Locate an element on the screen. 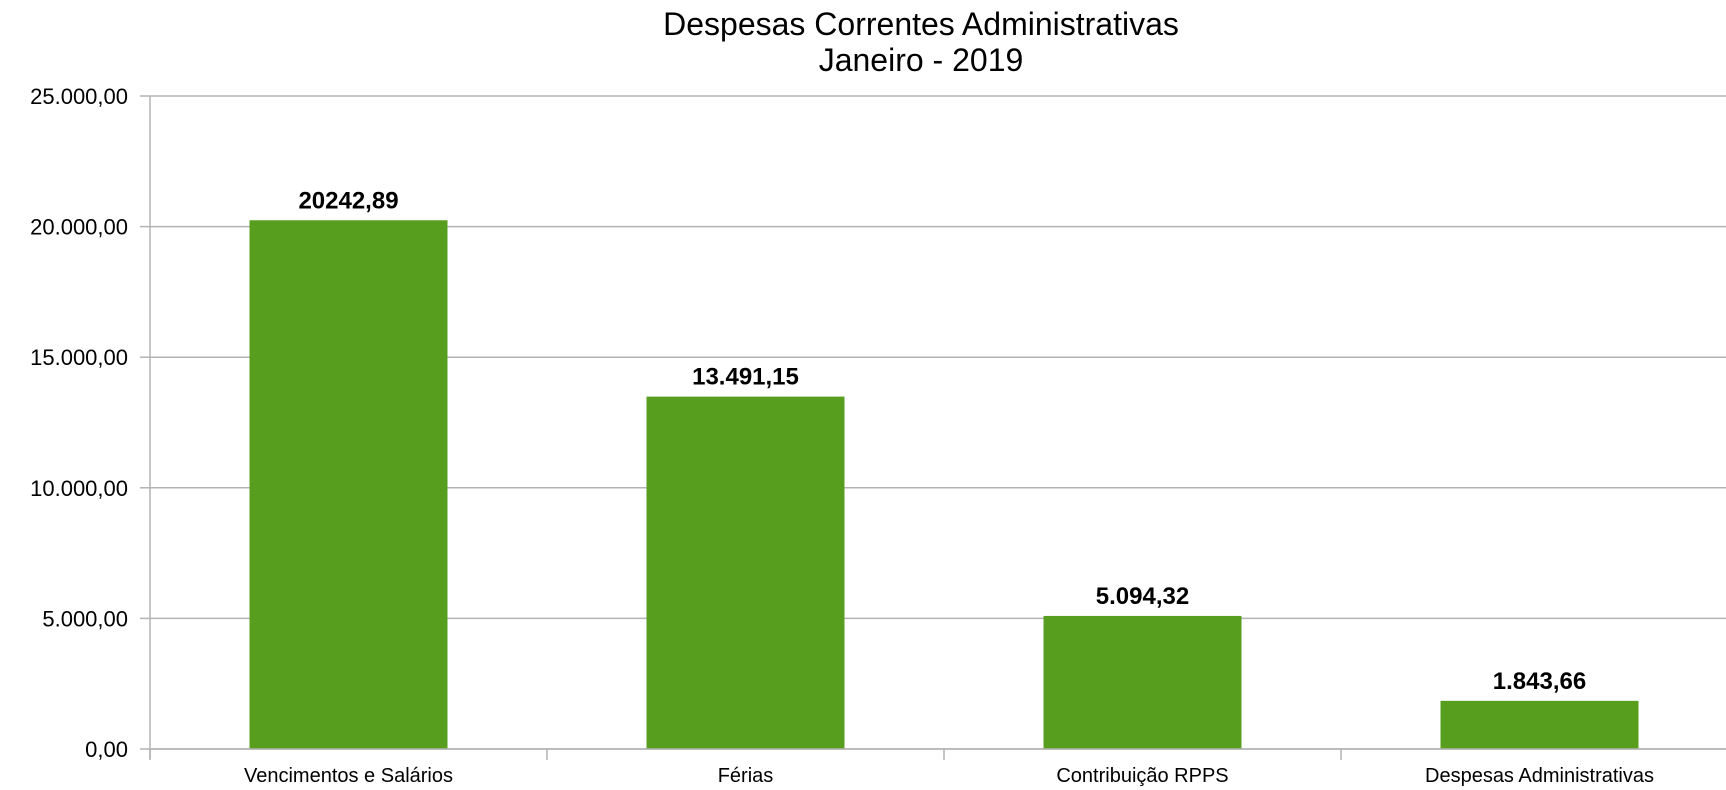 The width and height of the screenshot is (1726, 790). y-tick-label: 20.000,00 is located at coordinates (79, 227).